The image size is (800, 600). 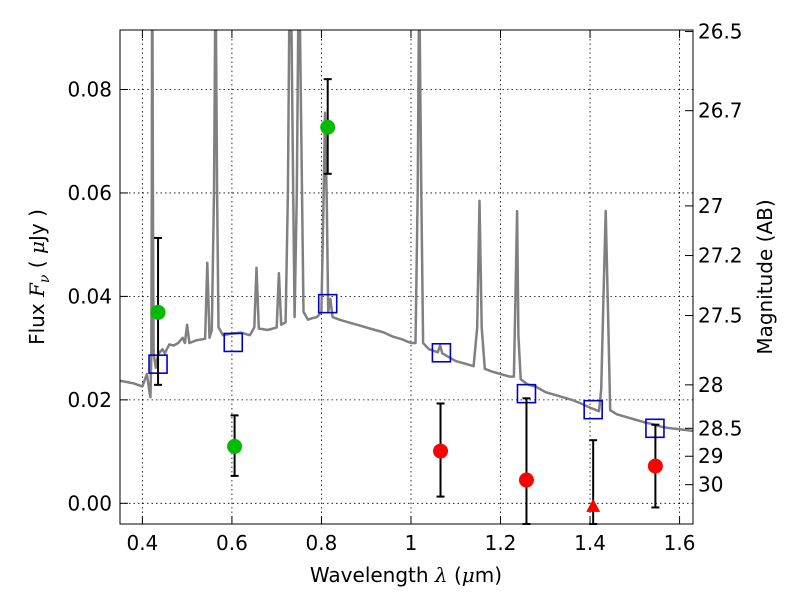 I want to click on y-tick-label: 0.00, so click(x=89, y=503).